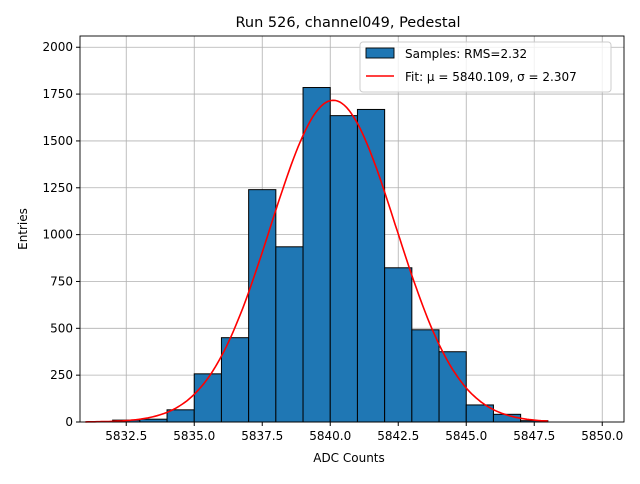  Describe the element at coordinates (380, 53) in the screenshot. I see `legend-bar-swatch` at that location.